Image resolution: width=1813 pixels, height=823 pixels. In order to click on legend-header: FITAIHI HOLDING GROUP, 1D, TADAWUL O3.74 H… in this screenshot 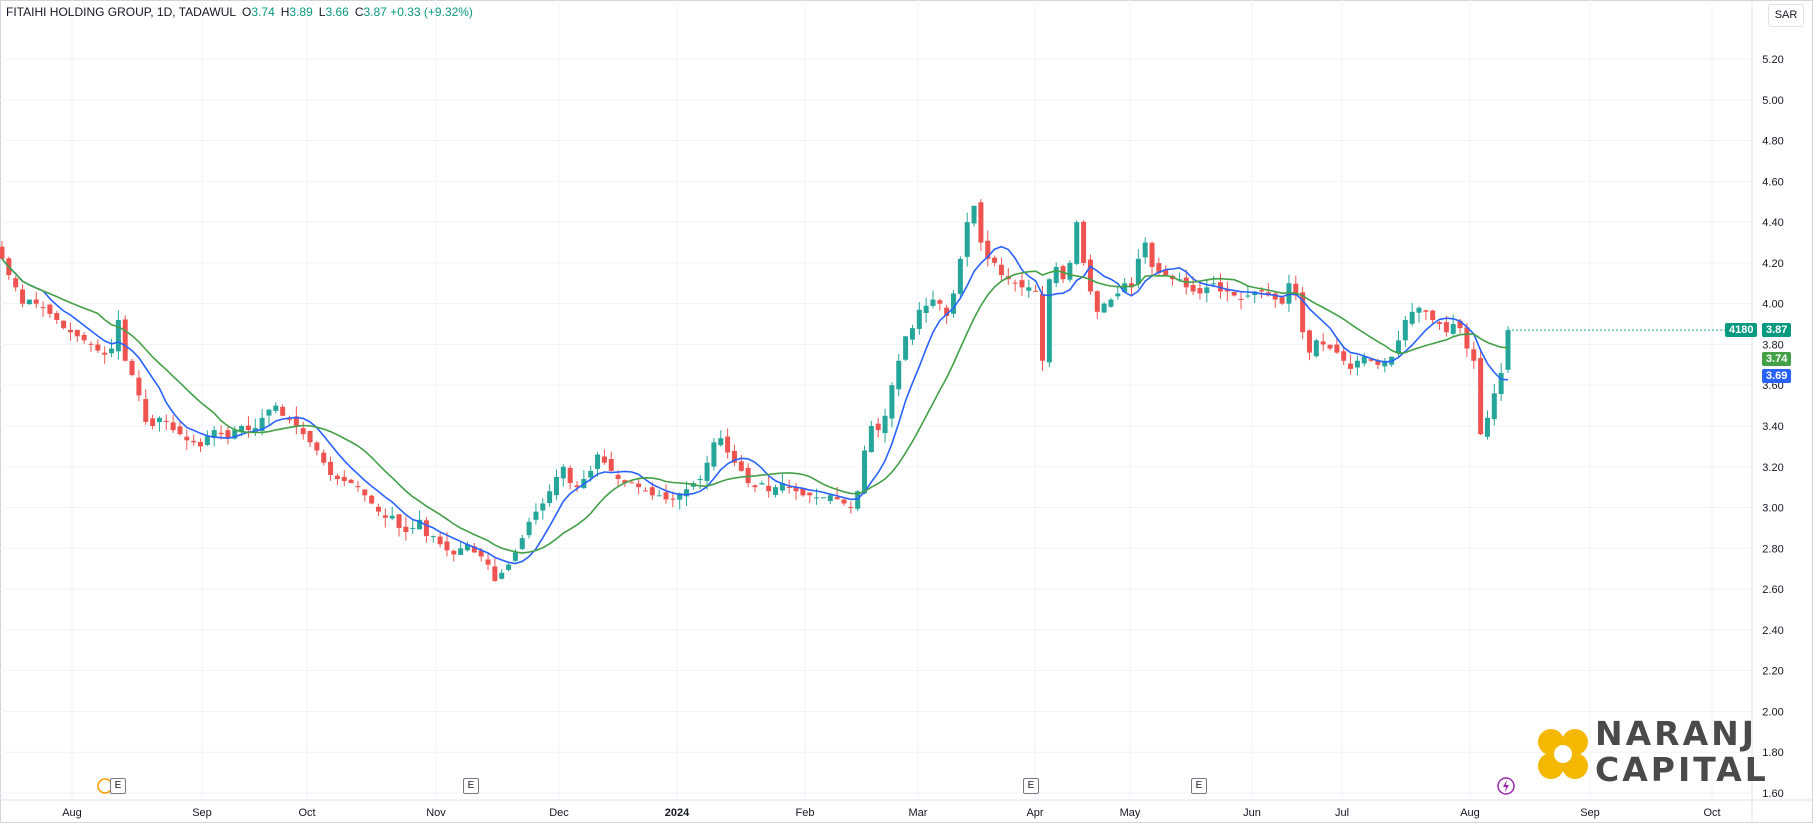, I will do `click(239, 12)`.